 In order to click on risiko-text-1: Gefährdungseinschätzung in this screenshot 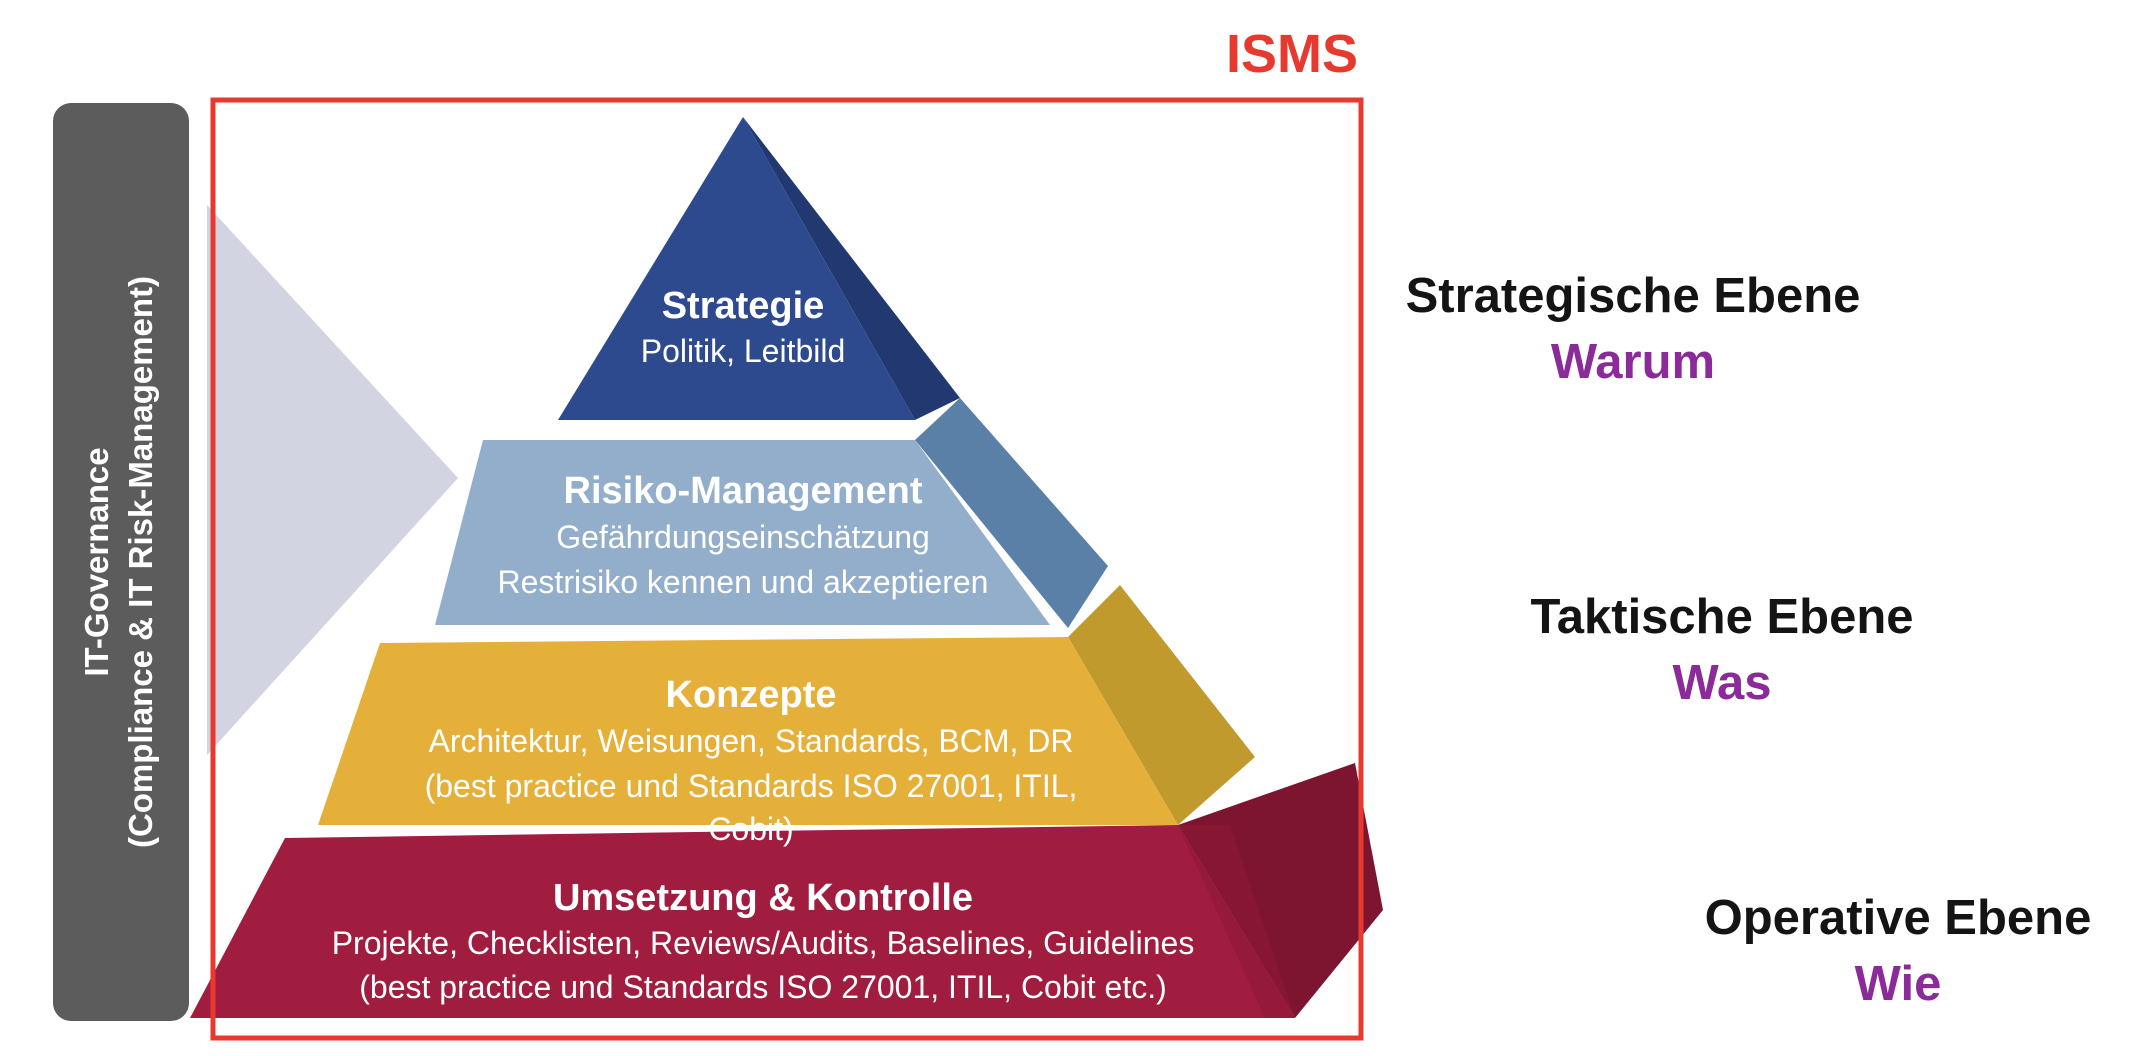, I will do `click(743, 537)`.